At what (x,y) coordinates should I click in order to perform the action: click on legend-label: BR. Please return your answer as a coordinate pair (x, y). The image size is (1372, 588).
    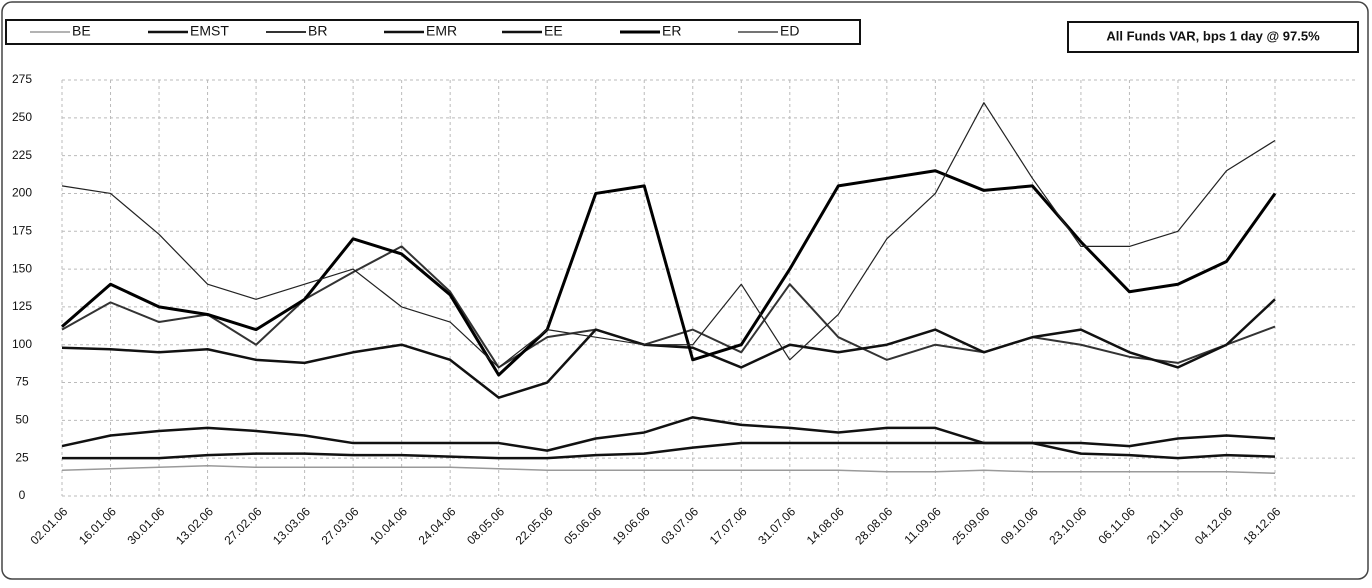
    Looking at the image, I should click on (317, 31).